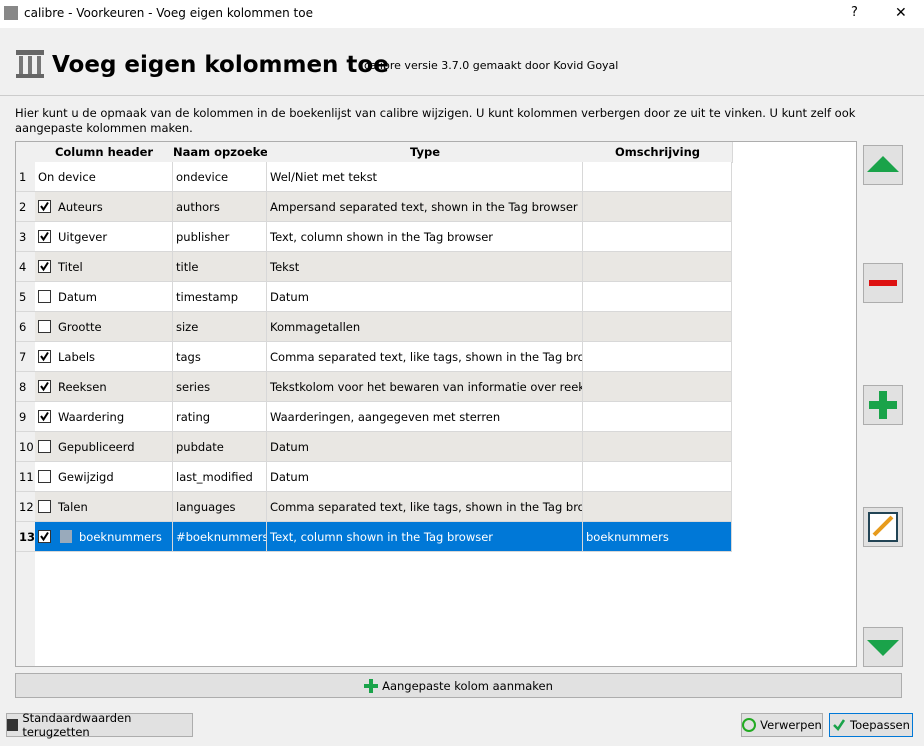  I want to click on cell: pubdate, so click(220, 447).